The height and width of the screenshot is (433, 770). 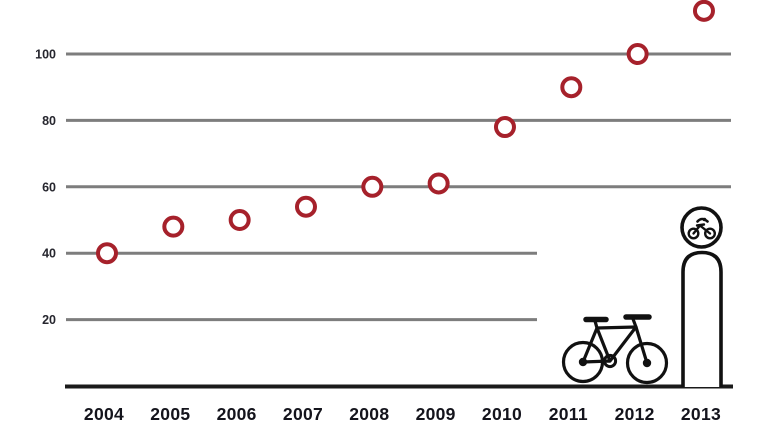 What do you see at coordinates (402, 414) in the screenshot?
I see `x-axis-labels: 2004 2005 2006 2007 2008 2009 2010 2011 2012 2013` at bounding box center [402, 414].